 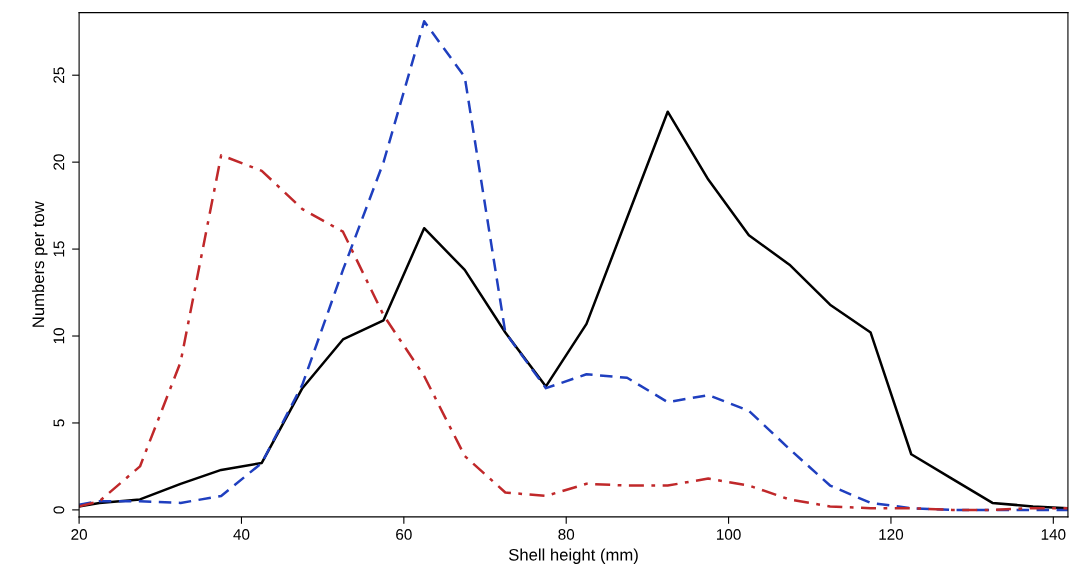 I want to click on x-axis-title: Shell height (mm), so click(x=573, y=556).